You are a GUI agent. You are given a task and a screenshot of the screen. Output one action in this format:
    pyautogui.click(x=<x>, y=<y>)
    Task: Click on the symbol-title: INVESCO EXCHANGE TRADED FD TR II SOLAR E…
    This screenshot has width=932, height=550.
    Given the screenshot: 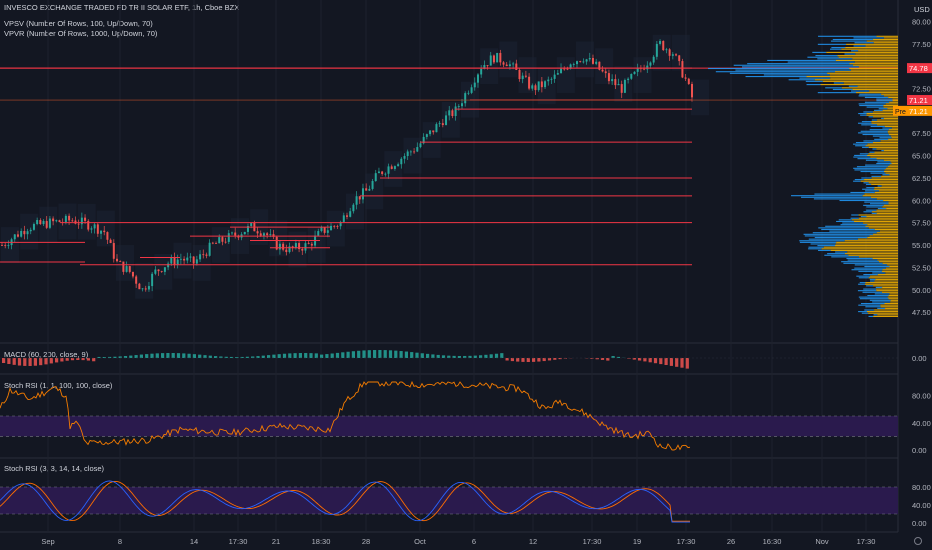 What is the action you would take?
    pyautogui.click(x=122, y=7)
    